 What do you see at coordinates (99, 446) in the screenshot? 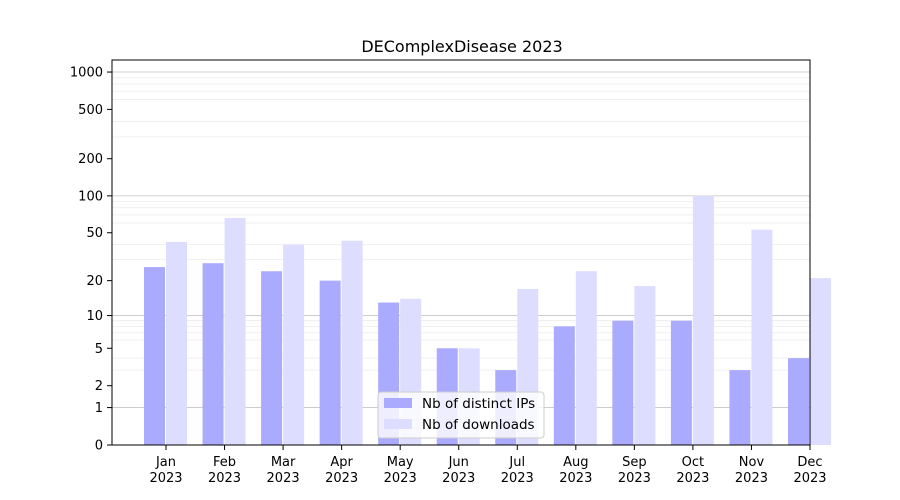
I see `y-tick-label: 0` at bounding box center [99, 446].